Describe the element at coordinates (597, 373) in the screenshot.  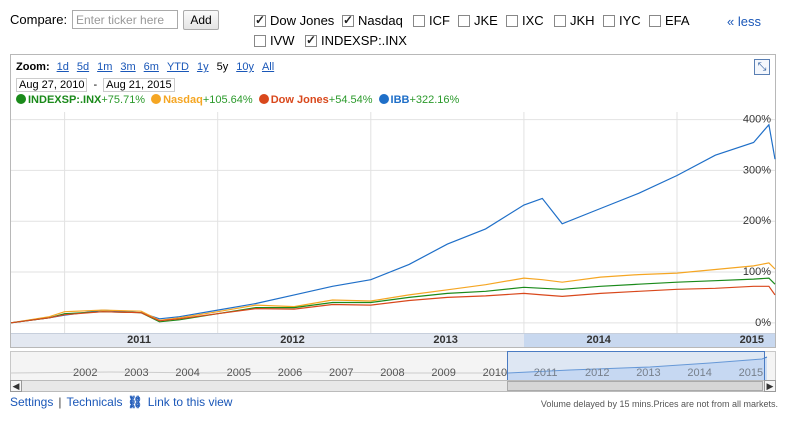
I see `navigator-year: 2012` at that location.